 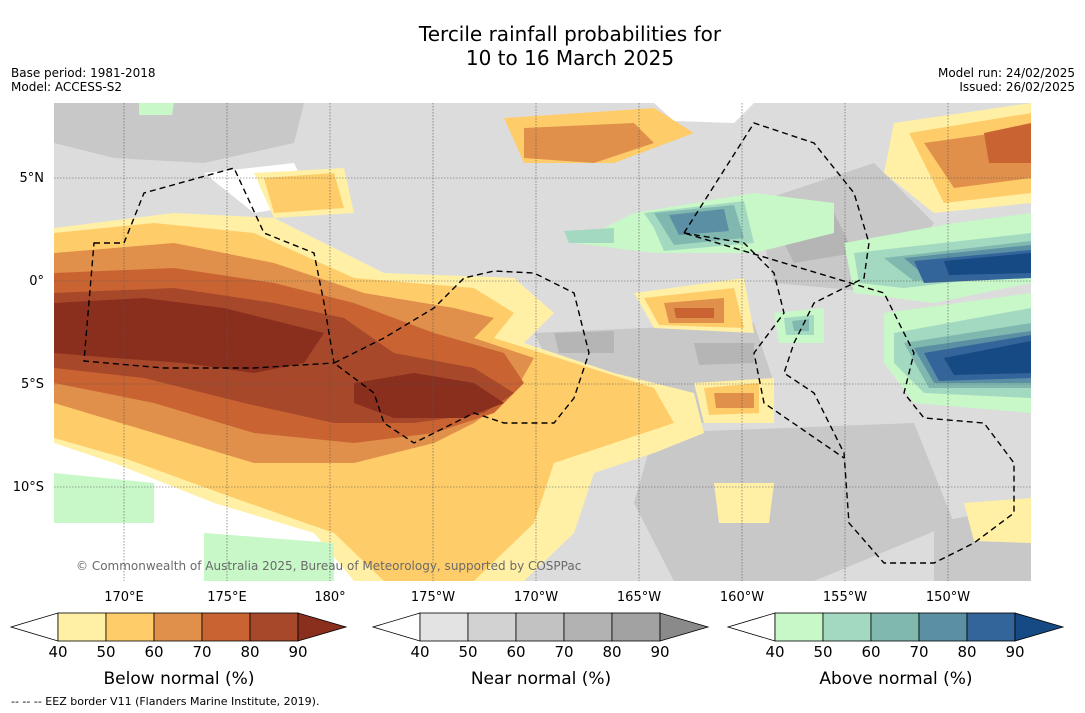 I want to click on meta-right: Model run: 24/02/2025 Issued: 26/02/2025, so click(x=1006, y=80).